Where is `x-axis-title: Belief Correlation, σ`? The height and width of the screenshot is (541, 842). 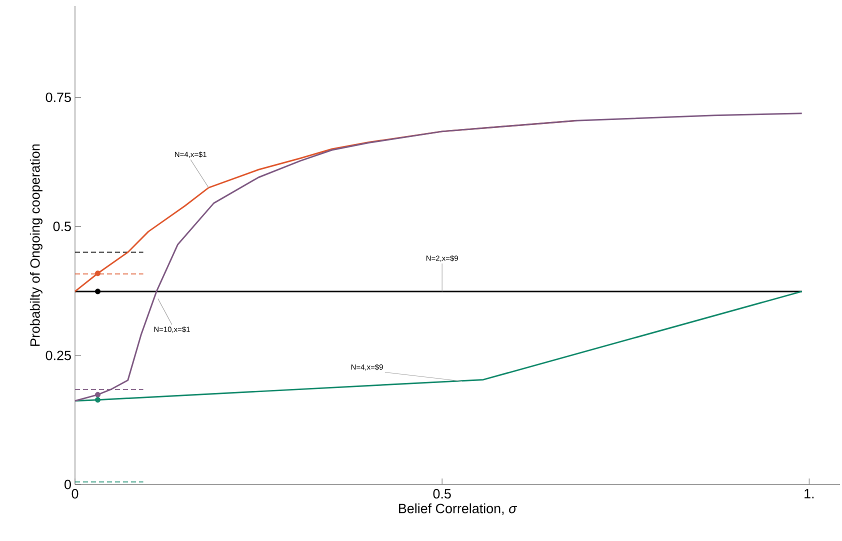
x-axis-title: Belief Correlation, σ is located at coordinates (458, 509).